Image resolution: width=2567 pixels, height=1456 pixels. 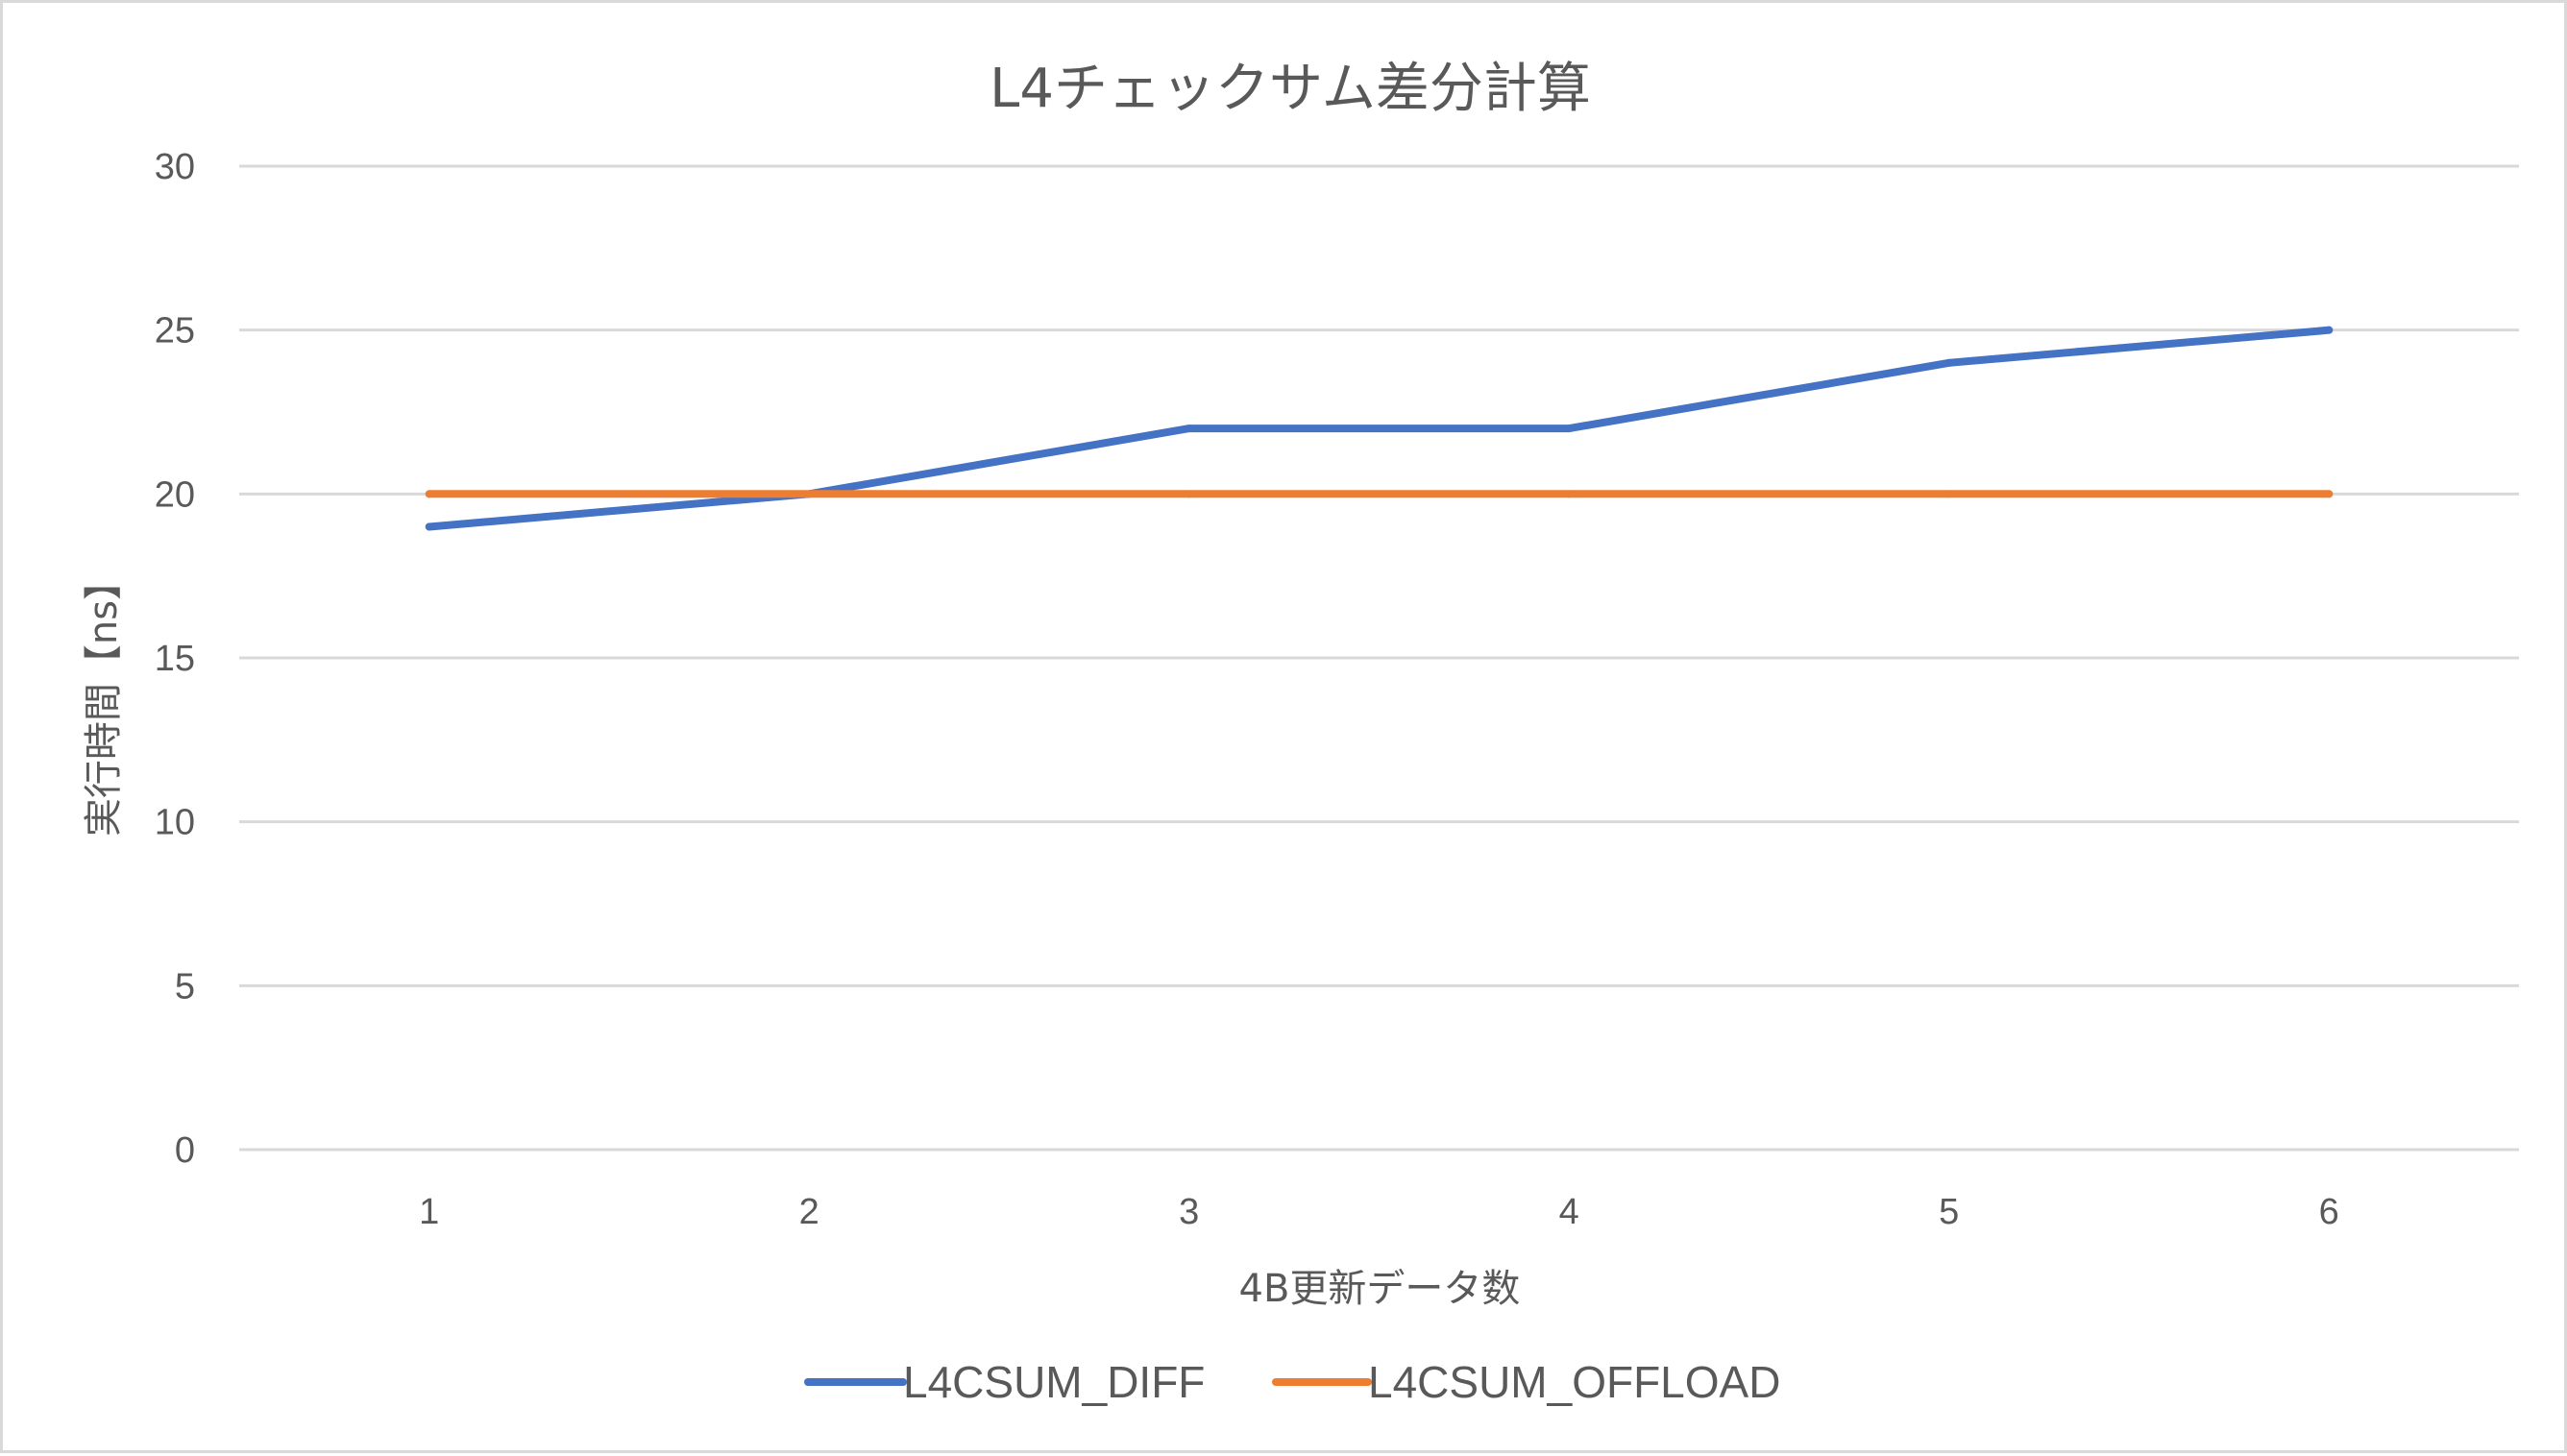 I want to click on legend: L4CSUM_DIFF L4CSUM_OFFLOAD, so click(x=1292, y=1382).